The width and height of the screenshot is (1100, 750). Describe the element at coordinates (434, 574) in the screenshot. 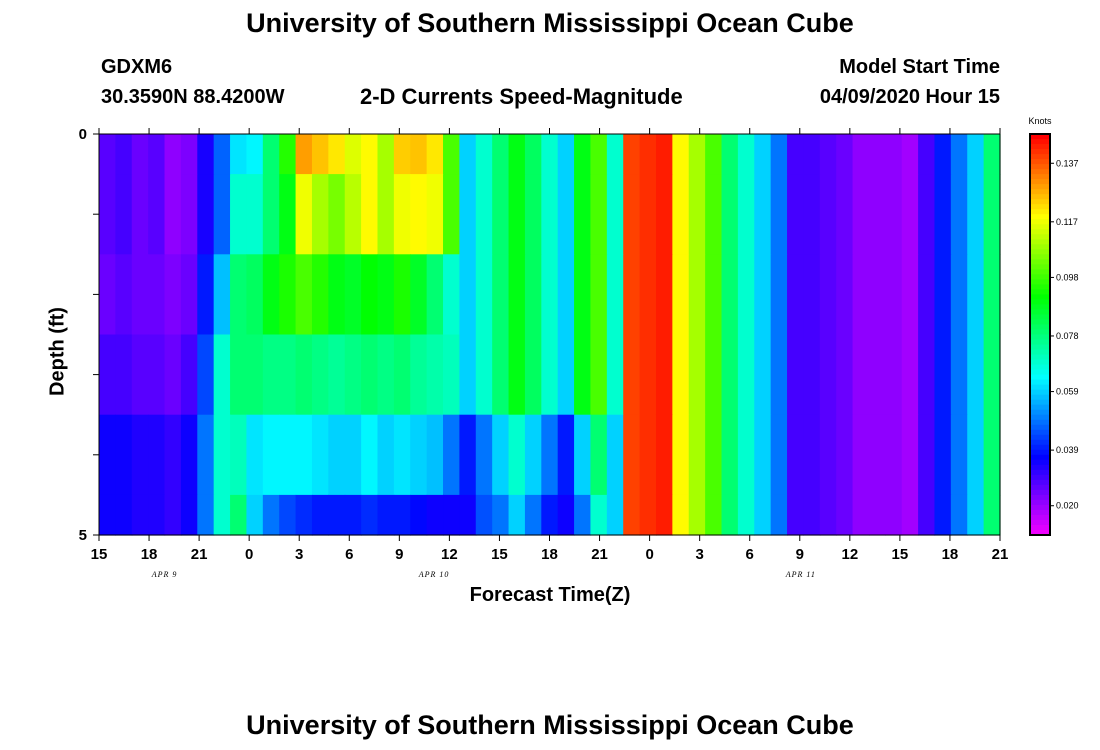

I see `date-label: APR 10` at that location.